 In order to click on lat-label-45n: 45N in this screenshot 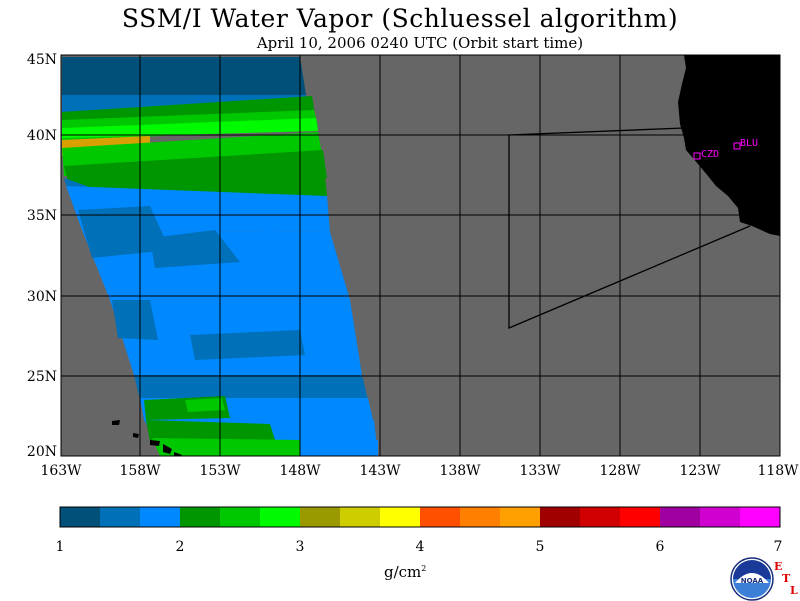, I will do `click(42, 60)`.